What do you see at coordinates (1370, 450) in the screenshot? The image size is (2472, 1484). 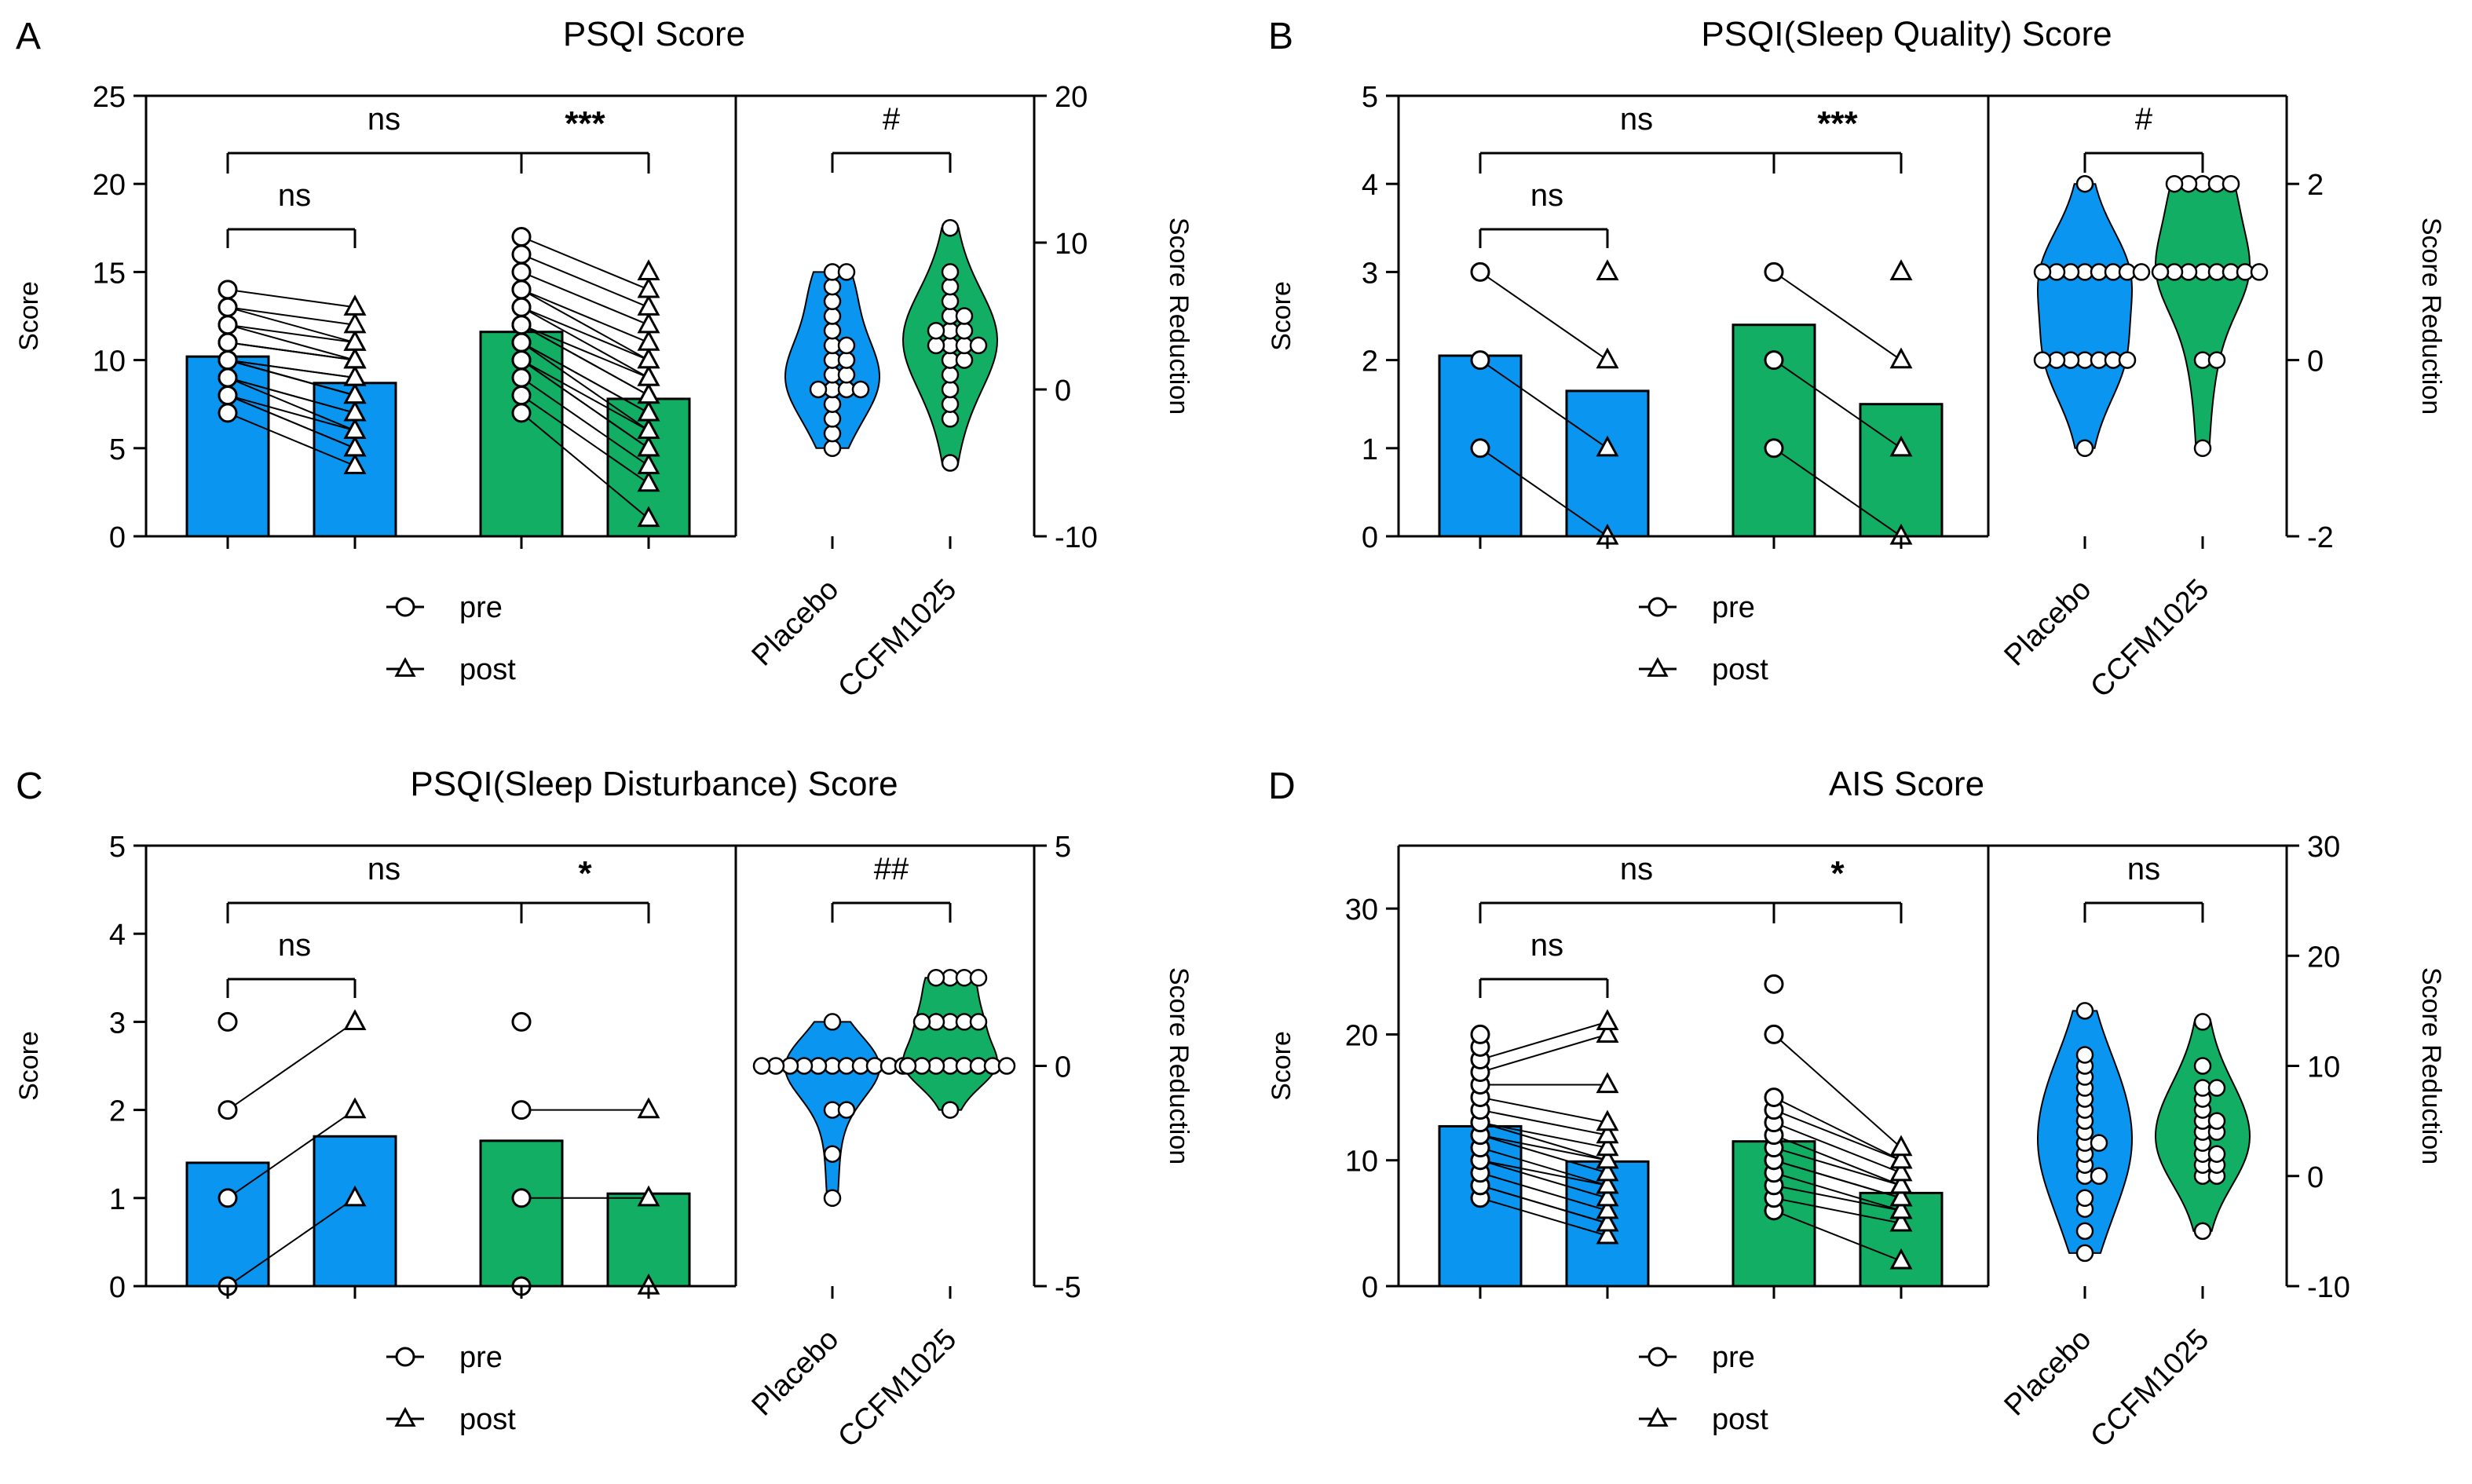 I see `y-tick-label: 1` at bounding box center [1370, 450].